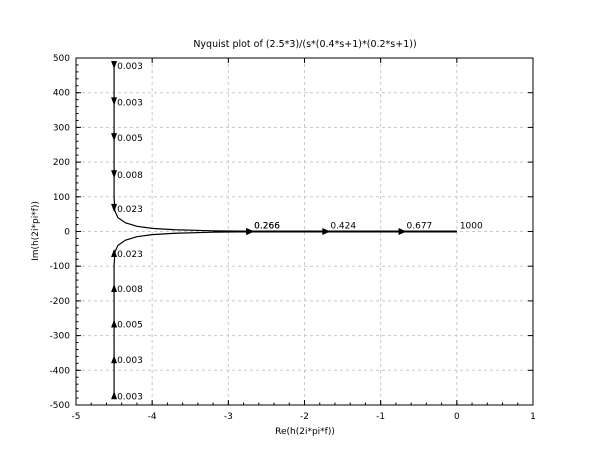 This screenshot has width=610, height=460. I want to click on frequency-label: 0.677, so click(420, 227).